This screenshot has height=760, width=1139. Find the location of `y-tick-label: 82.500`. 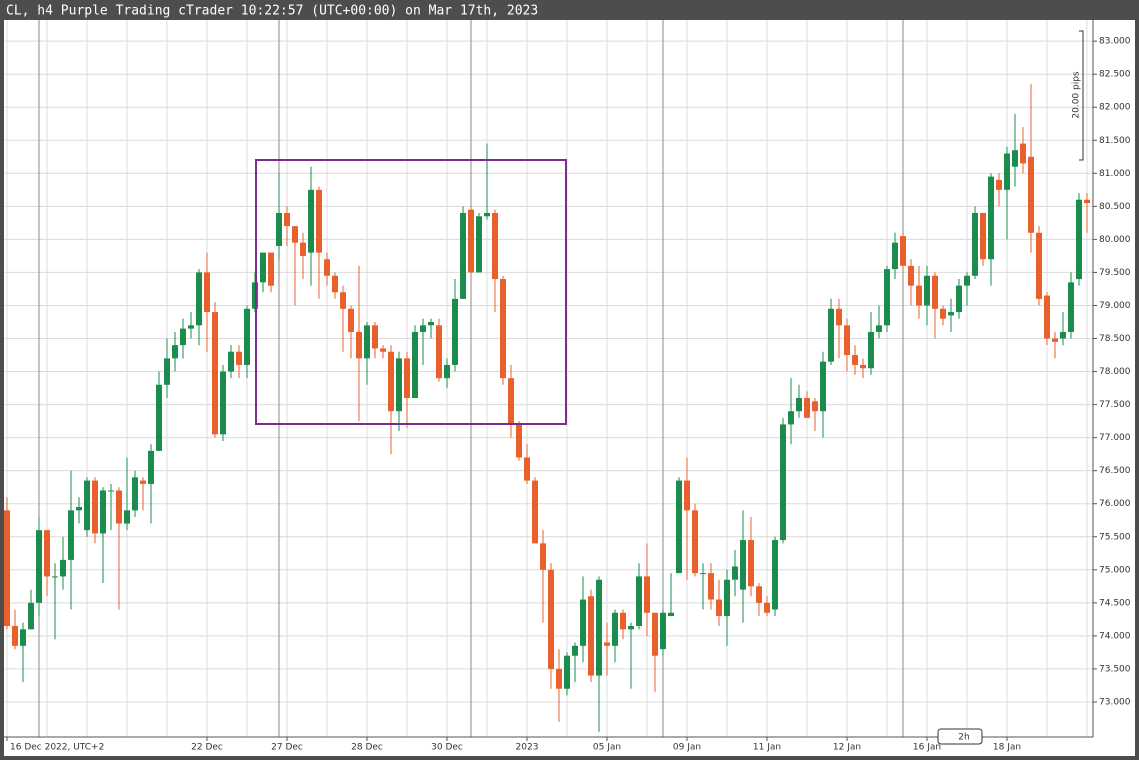

y-tick-label: 82.500 is located at coordinates (1115, 75).